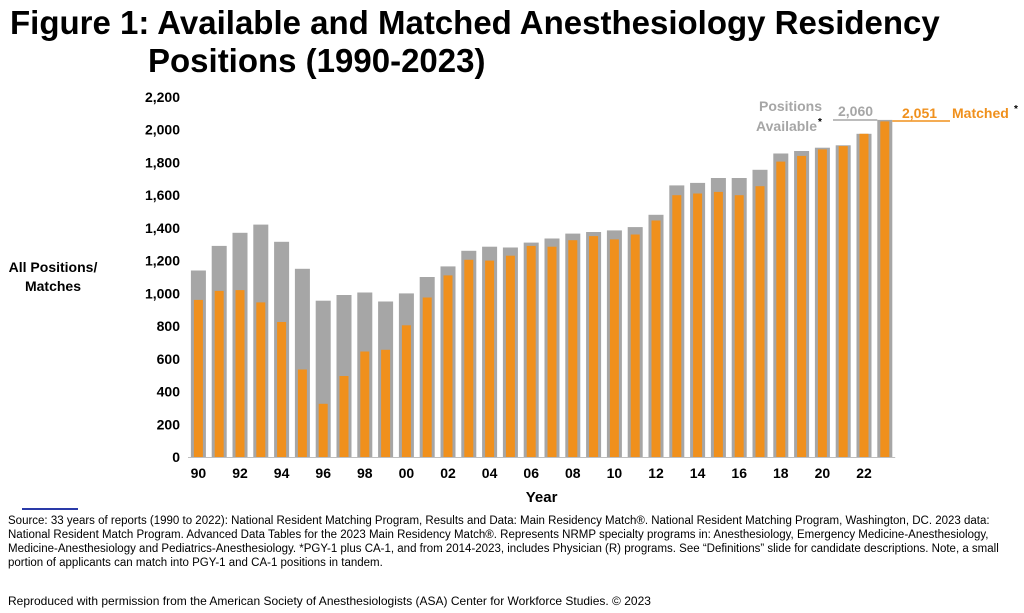 This screenshot has height=613, width=1024. What do you see at coordinates (162, 293) in the screenshot?
I see `y-tick-label: 1,000` at bounding box center [162, 293].